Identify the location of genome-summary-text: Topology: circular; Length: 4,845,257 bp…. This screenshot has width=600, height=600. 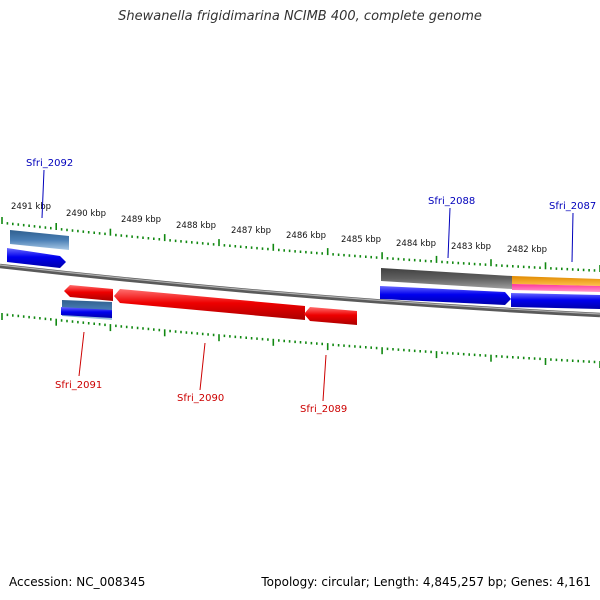
(426, 582).